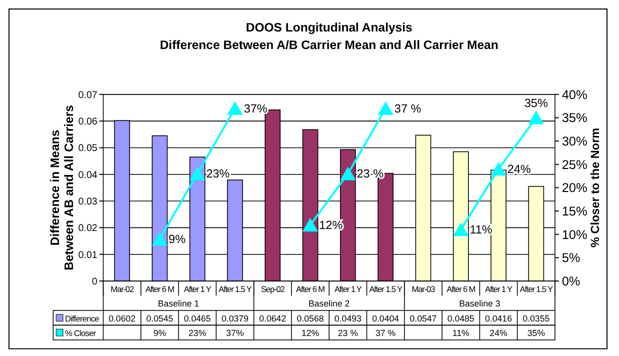  I want to click on y-axis-title: Difference in Means Between AB and All Carriers, so click(62, 187).